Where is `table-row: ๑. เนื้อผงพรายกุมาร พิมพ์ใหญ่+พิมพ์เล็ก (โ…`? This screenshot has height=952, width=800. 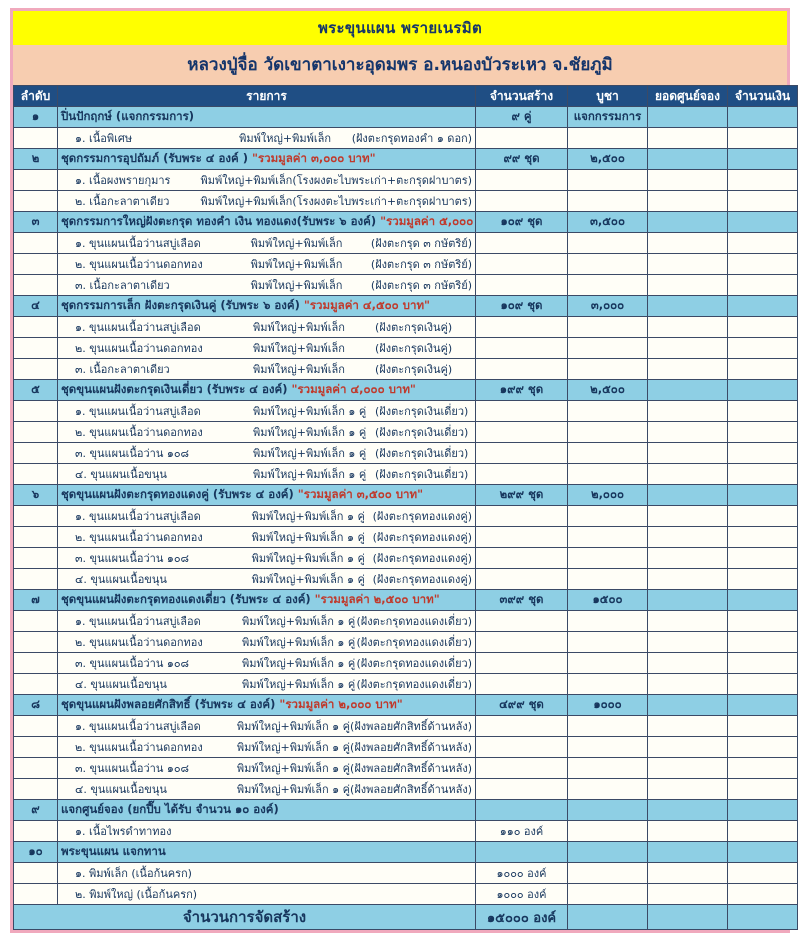
table-row: ๑. เนื้อผงพรายกุมาร พิมพ์ใหญ่+พิมพ์เล็ก (โ… is located at coordinates (405, 180).